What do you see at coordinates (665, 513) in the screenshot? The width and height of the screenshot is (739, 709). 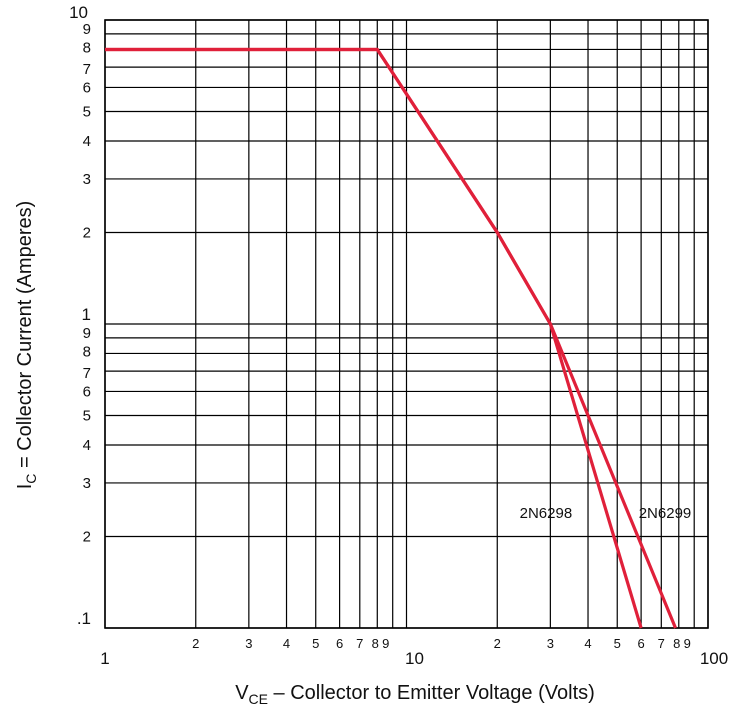 I see `series-label-2n6299: 2N6299` at bounding box center [665, 513].